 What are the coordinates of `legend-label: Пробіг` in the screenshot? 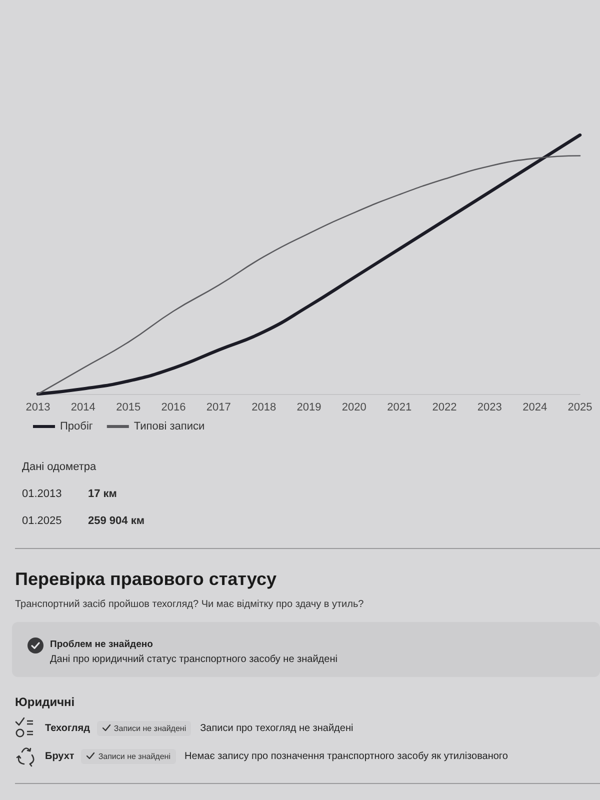 It's located at (76, 426).